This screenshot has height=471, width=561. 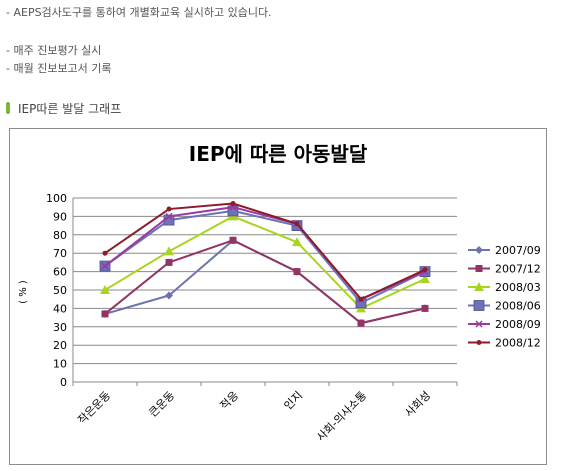 I want to click on legend-item: 2008/06, so click(x=504, y=306).